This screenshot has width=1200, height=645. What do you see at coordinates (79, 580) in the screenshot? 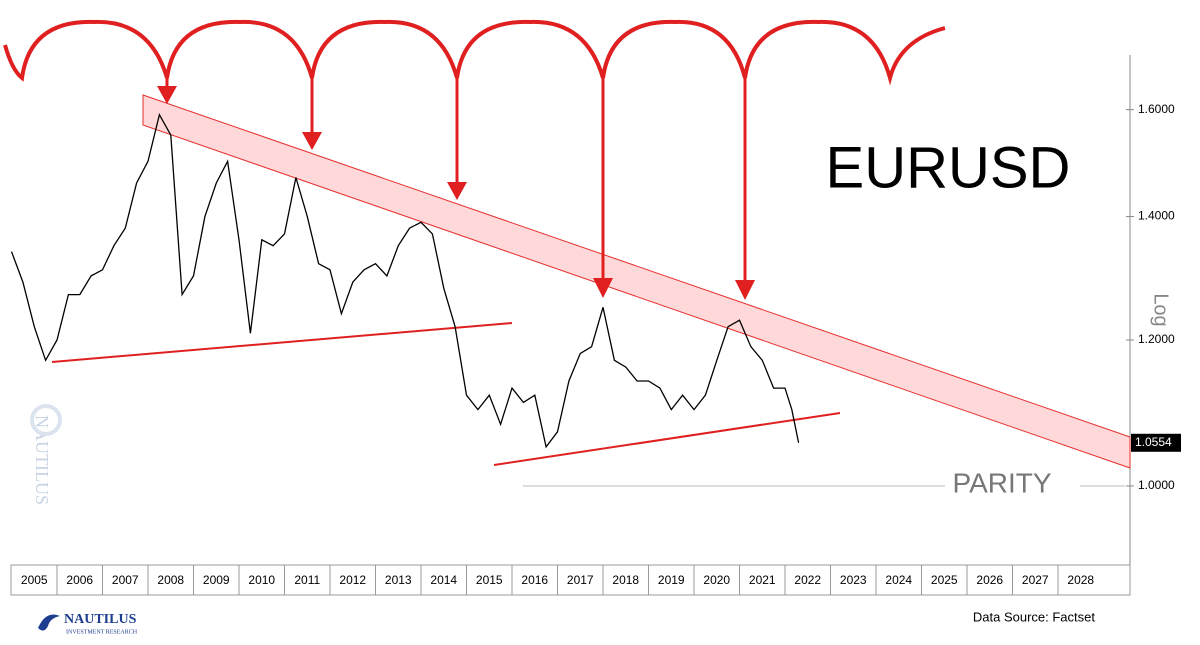
I see `x-tick-label: 2006` at bounding box center [79, 580].